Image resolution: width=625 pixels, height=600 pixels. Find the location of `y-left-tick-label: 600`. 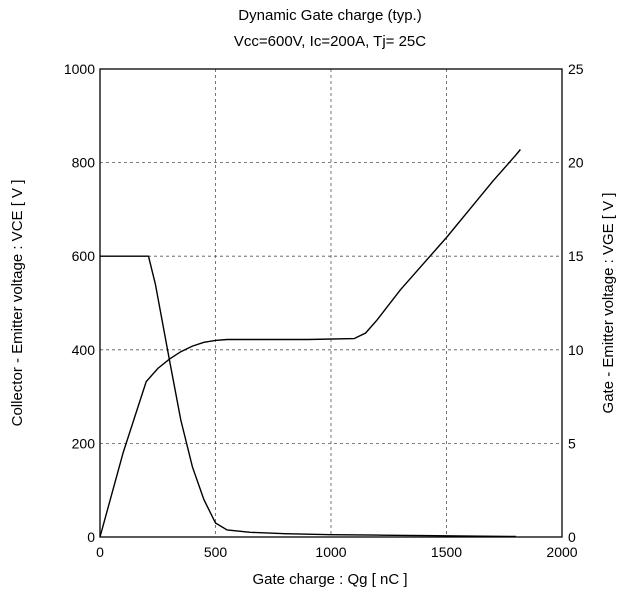

y-left-tick-label: 600 is located at coordinates (84, 256).